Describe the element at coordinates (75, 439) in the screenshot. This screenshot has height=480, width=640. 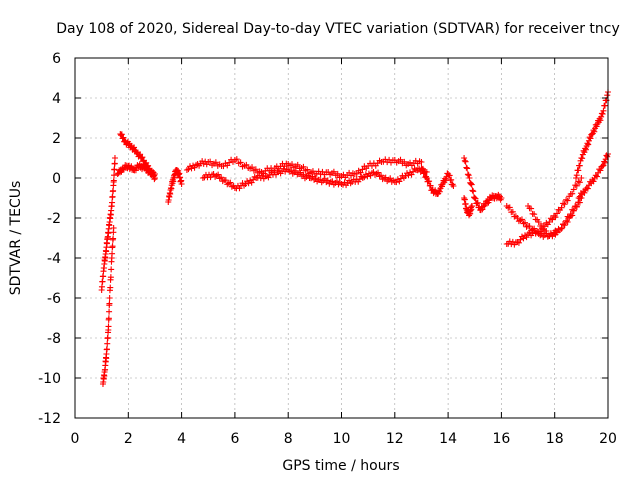
I see `x-tick-label: 0` at that location.